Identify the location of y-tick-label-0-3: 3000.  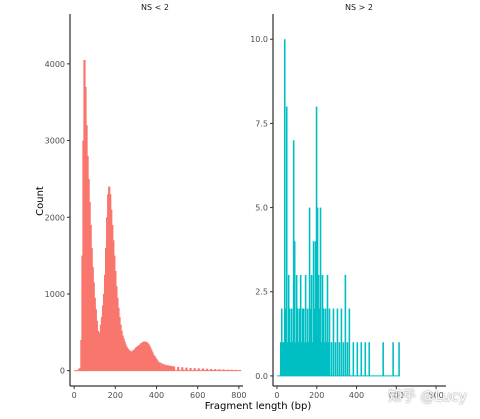
(55, 141).